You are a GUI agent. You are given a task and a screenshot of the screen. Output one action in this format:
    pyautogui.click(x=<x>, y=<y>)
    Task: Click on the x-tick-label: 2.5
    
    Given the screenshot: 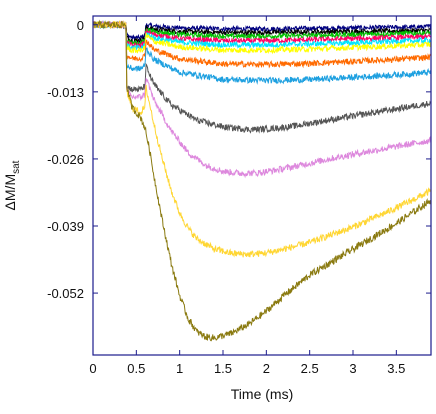 What is the action you would take?
    pyautogui.click(x=310, y=368)
    